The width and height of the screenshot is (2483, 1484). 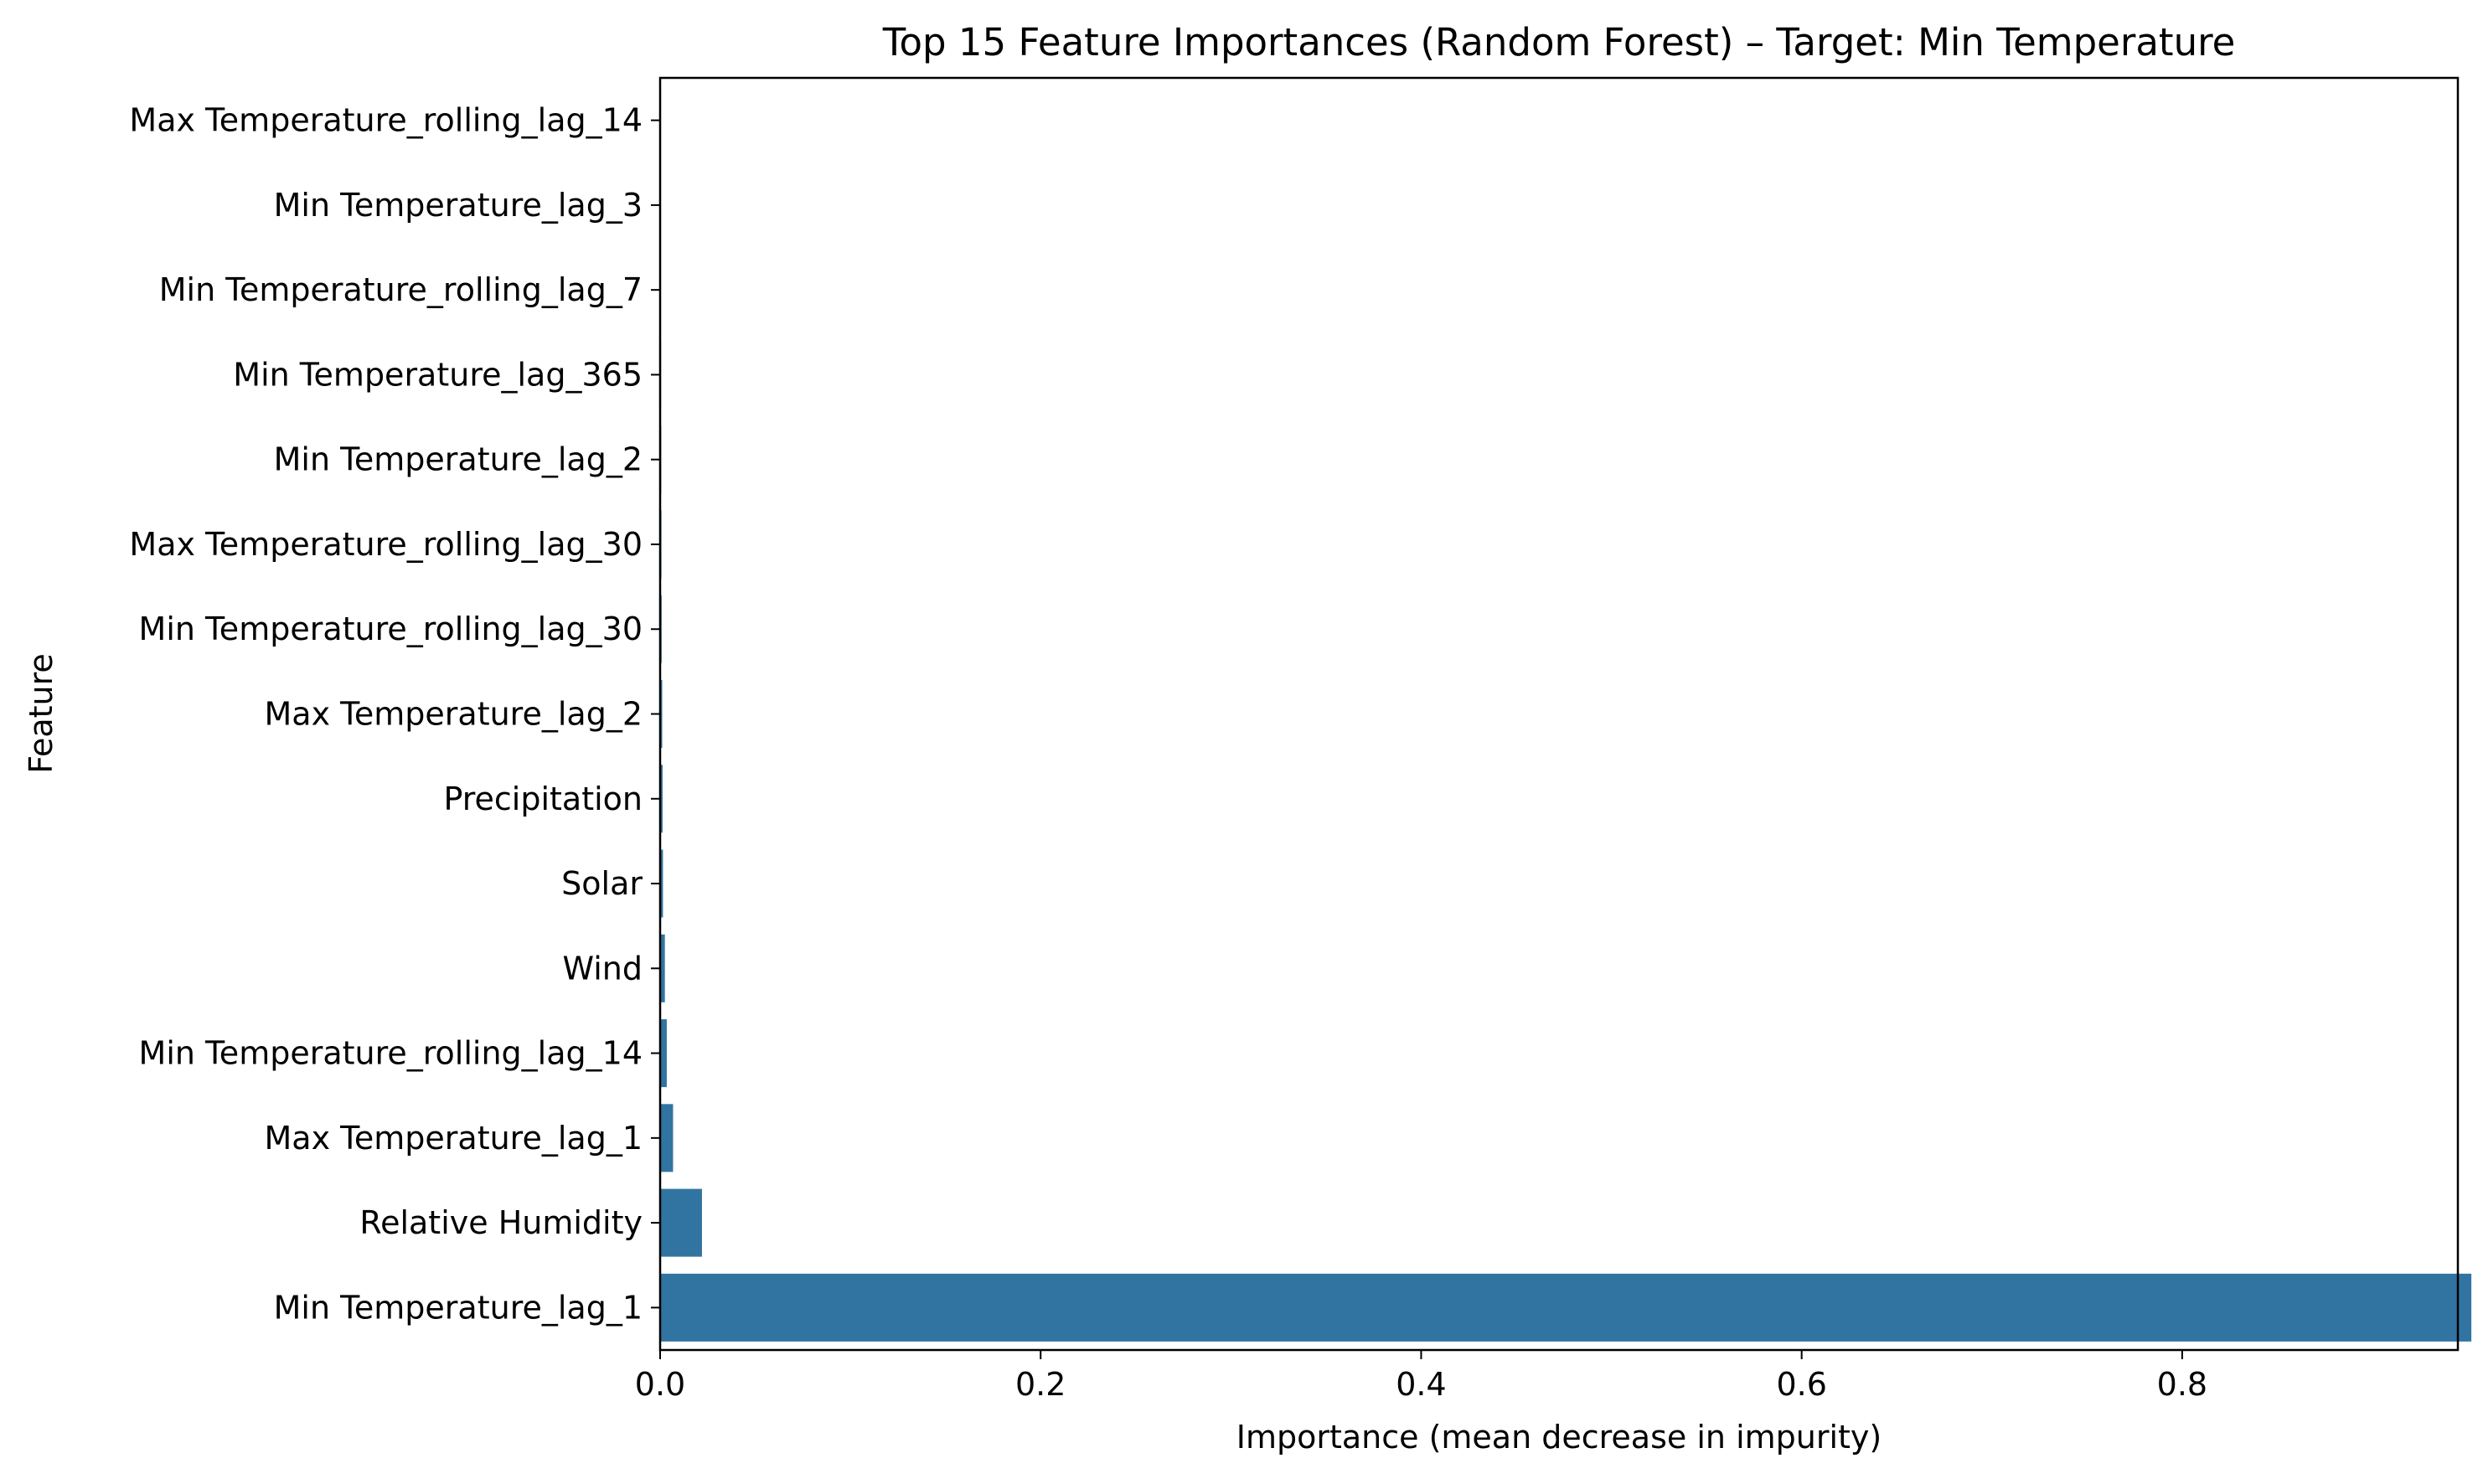 What do you see at coordinates (1421, 1384) in the screenshot?
I see `x-tick-label: 0.4` at bounding box center [1421, 1384].